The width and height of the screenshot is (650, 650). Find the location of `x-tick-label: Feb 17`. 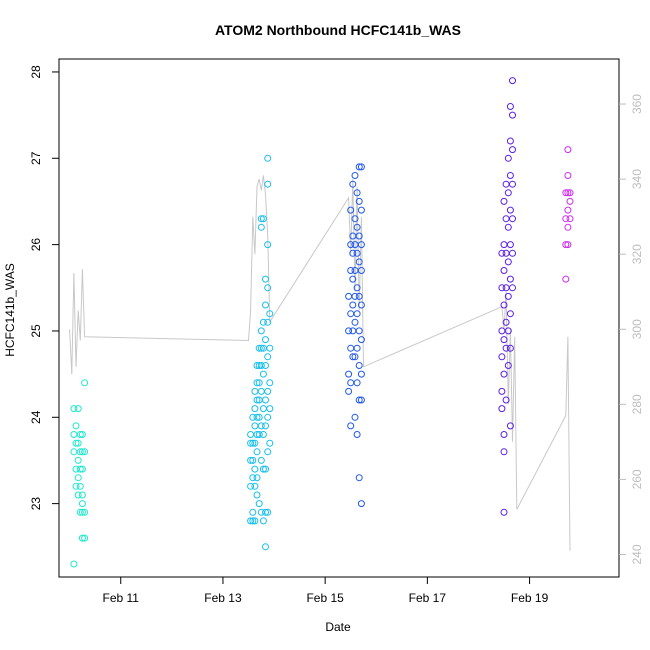

x-tick-label: Feb 17 is located at coordinates (428, 598).